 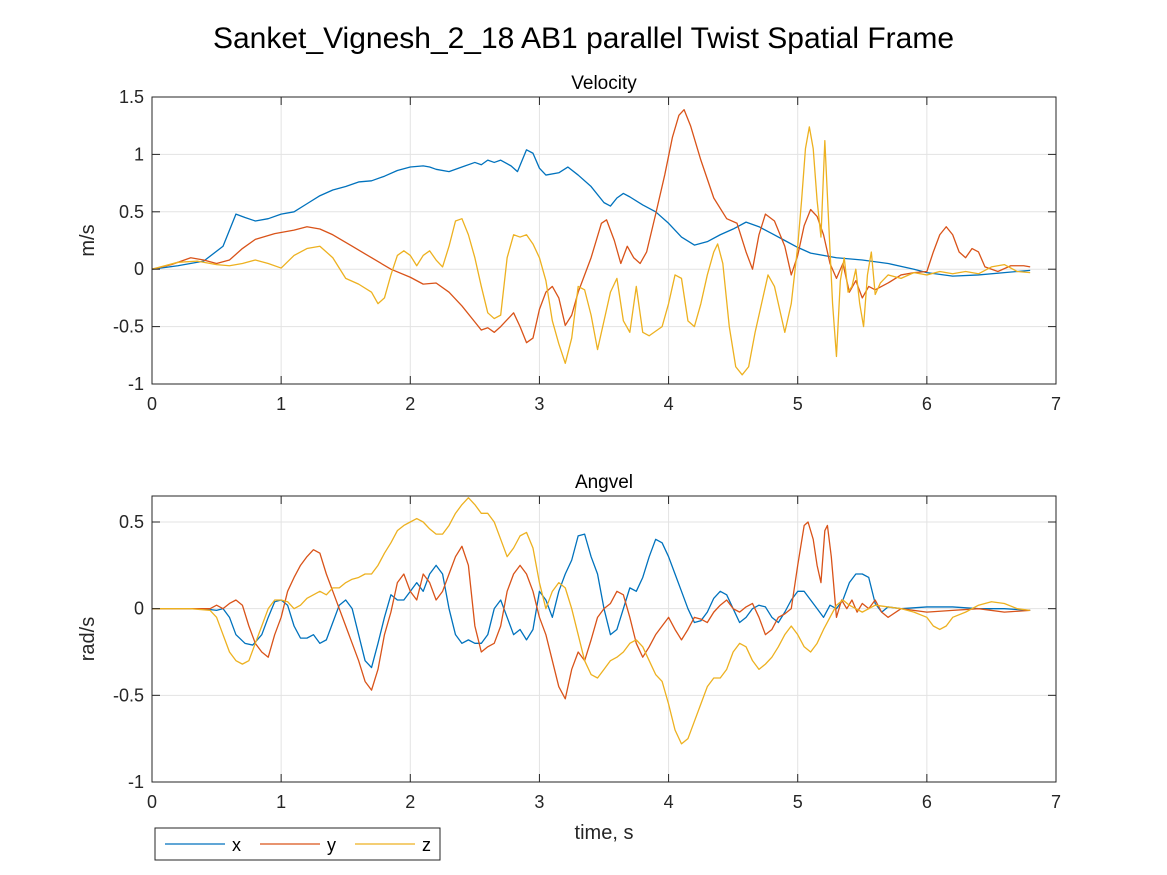 I want to click on velocity-ytick-label: 0.5, so click(x=131, y=212).